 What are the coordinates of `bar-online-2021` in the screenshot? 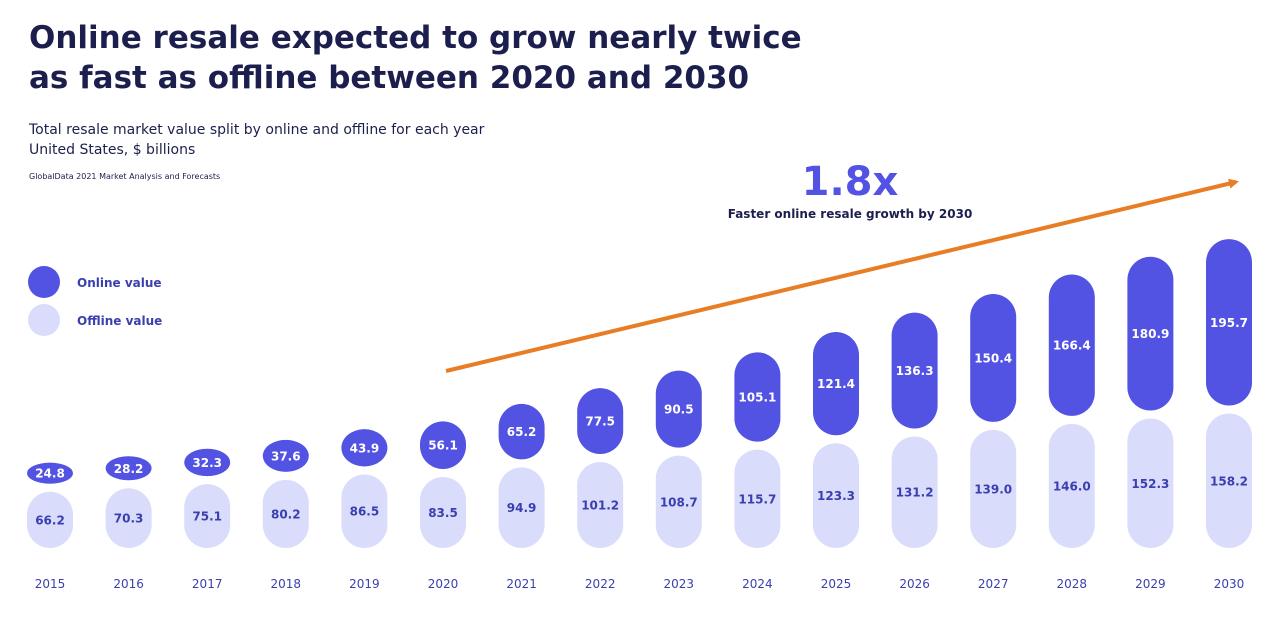 It's located at (521, 431).